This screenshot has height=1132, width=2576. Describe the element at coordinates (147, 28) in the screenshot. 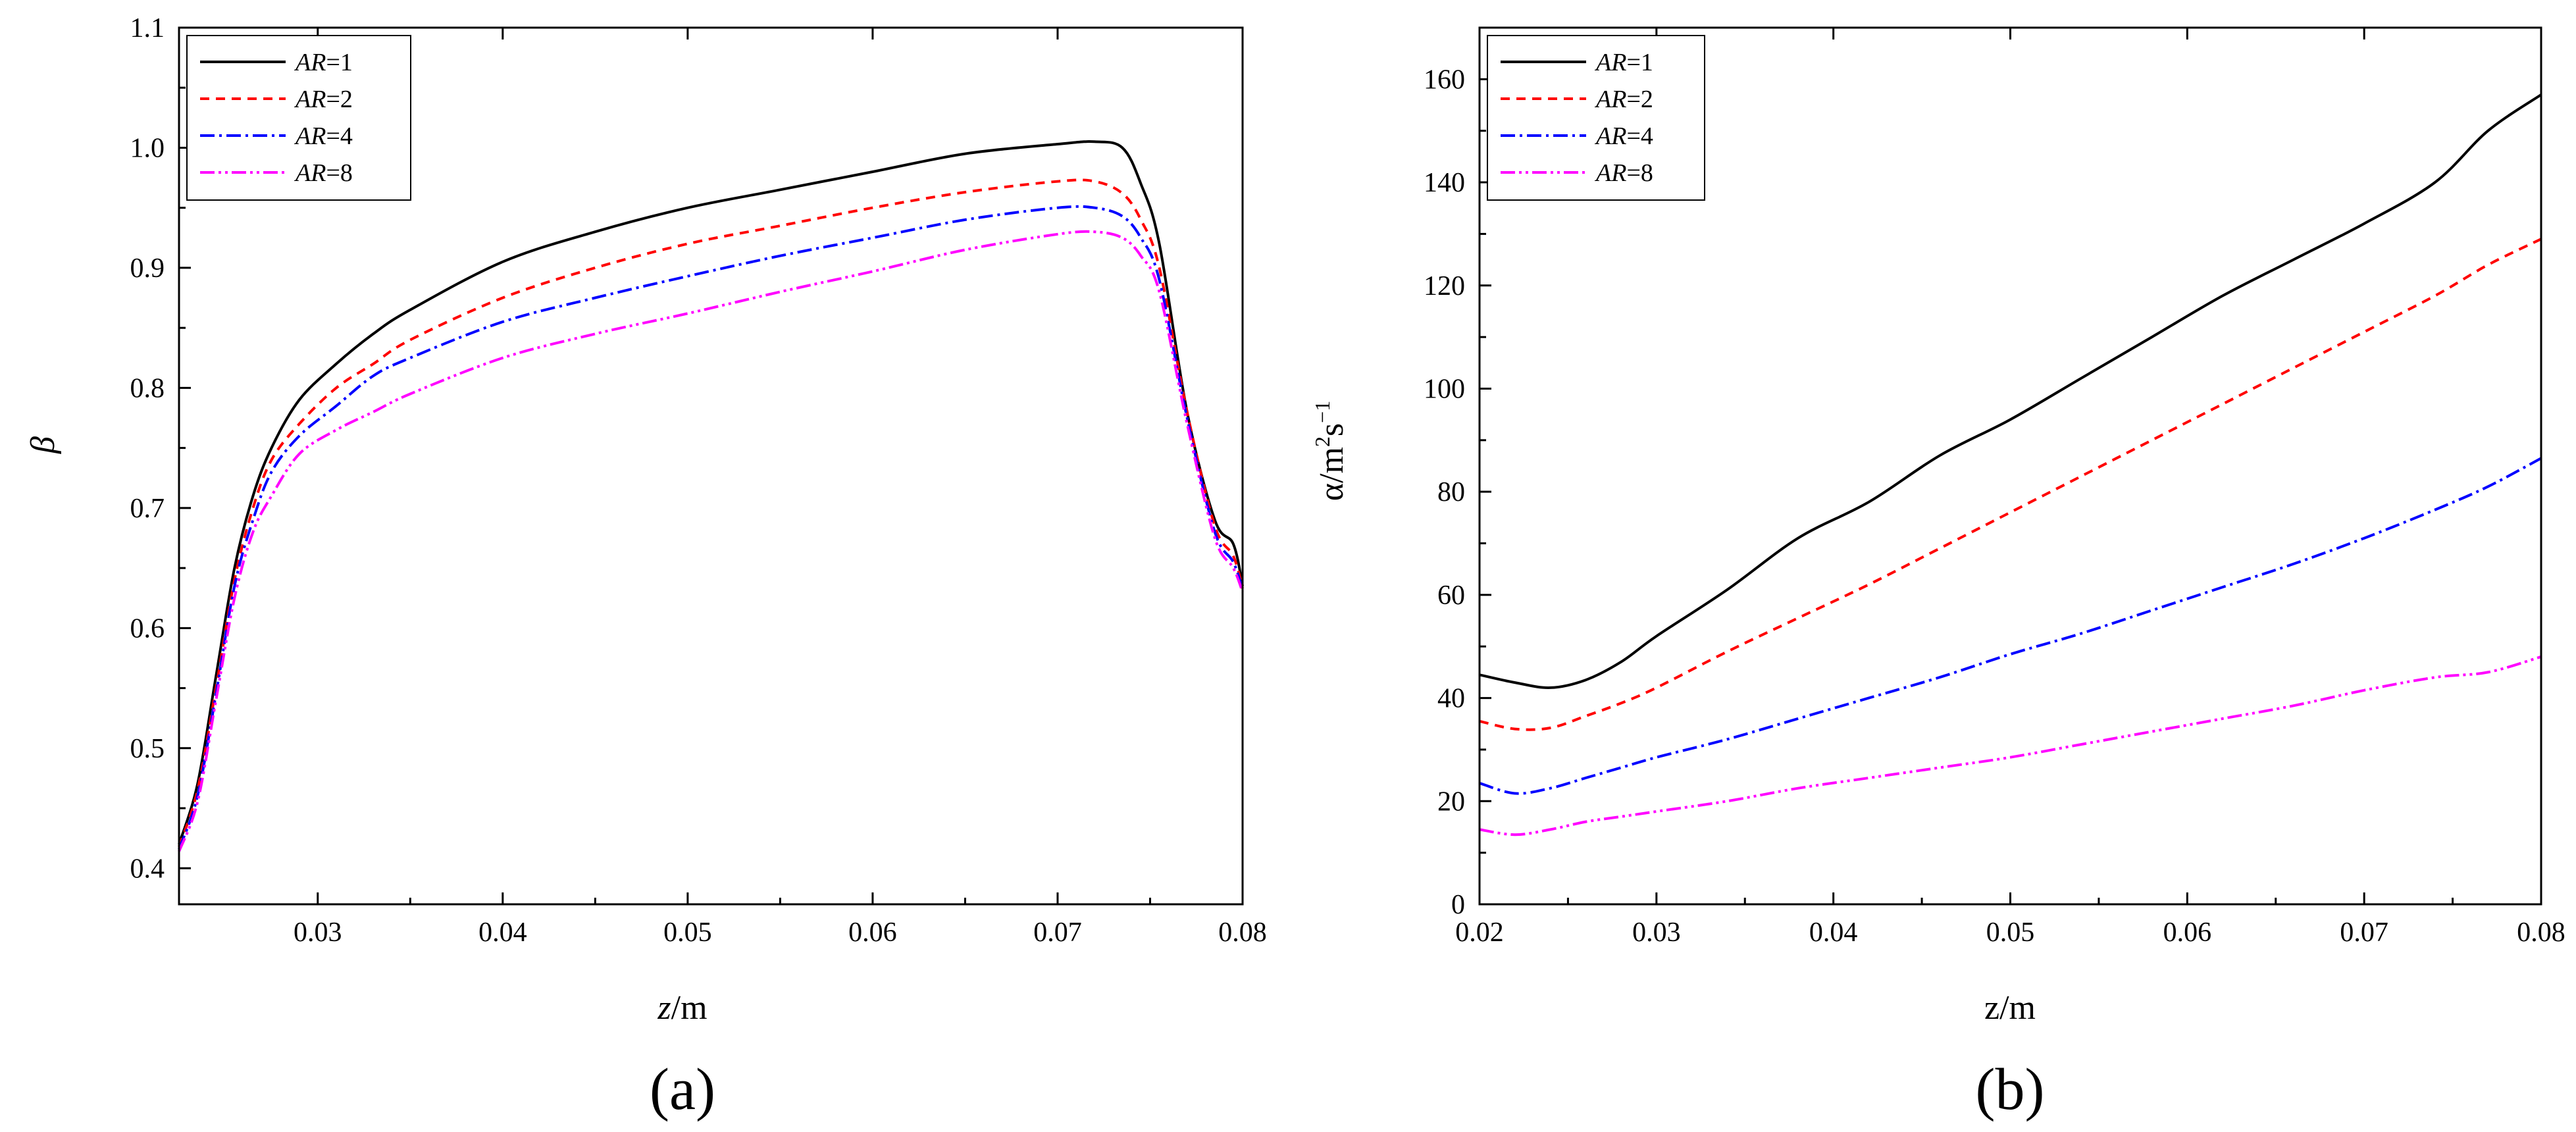

I see `y-tick-label-a: 1.1` at that location.